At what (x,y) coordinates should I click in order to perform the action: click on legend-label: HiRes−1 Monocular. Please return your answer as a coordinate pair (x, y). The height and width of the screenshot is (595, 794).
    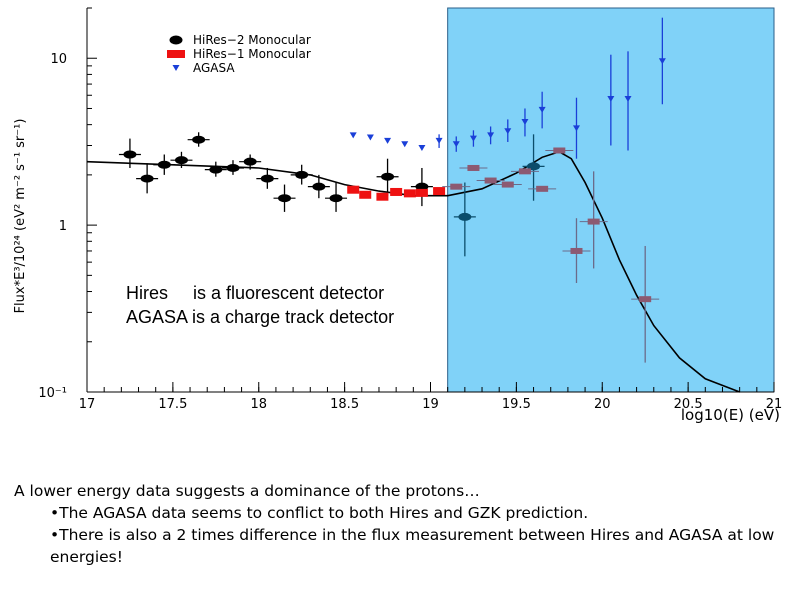
    Looking at the image, I should click on (252, 54).